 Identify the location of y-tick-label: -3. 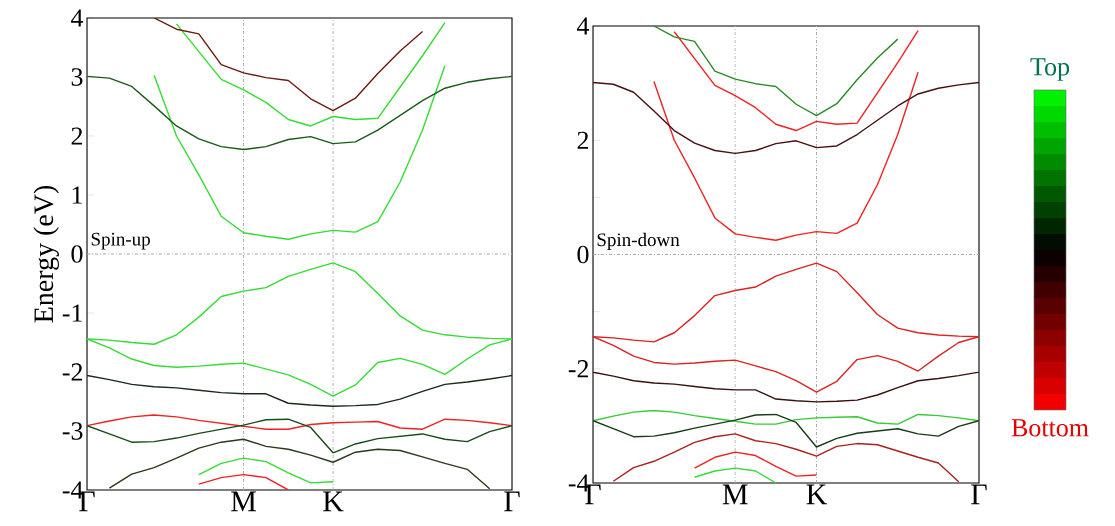
(72, 431).